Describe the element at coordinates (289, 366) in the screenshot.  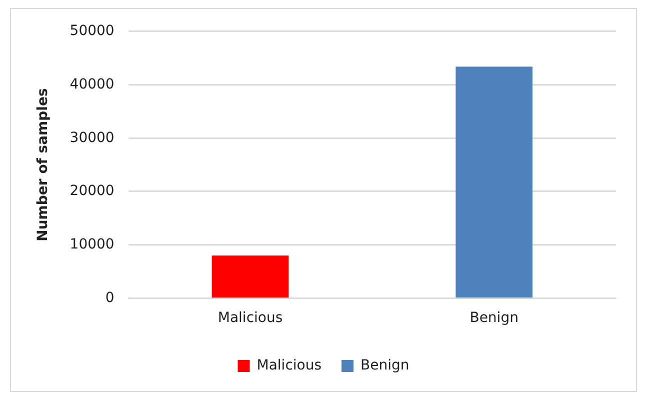
I see `legend-label: Malicious` at that location.